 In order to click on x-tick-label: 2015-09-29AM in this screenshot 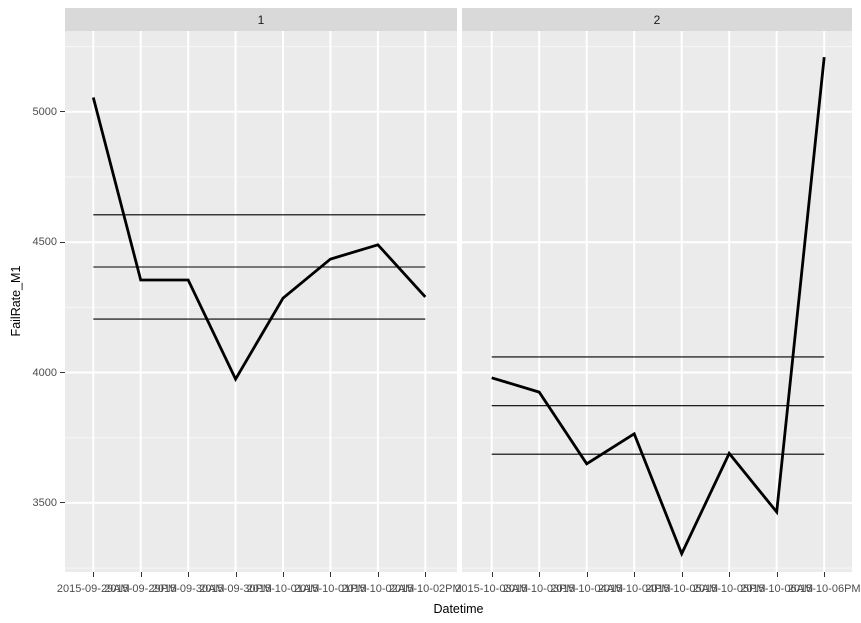, I will do `click(93, 589)`.